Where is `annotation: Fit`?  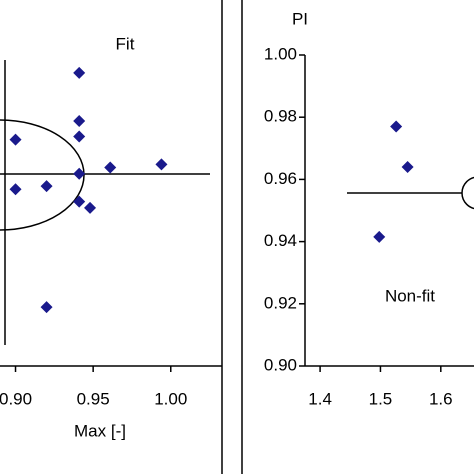
annotation: Fit is located at coordinates (125, 43).